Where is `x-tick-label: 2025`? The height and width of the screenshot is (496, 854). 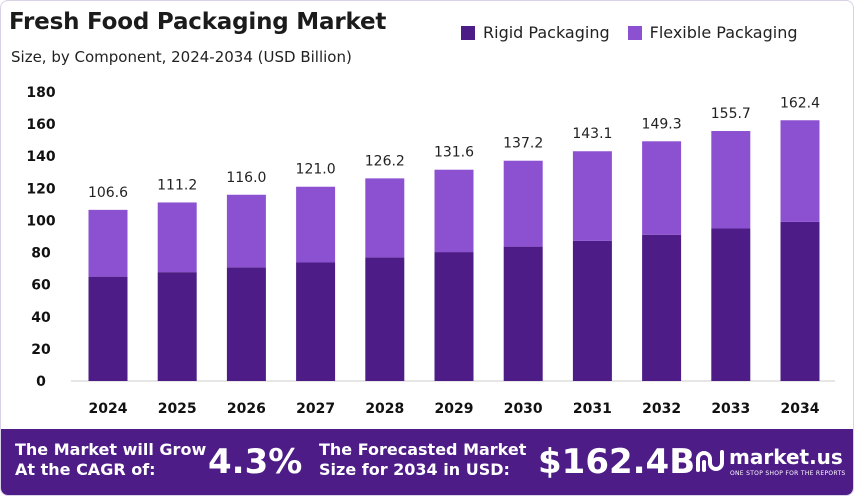 x-tick-label: 2025 is located at coordinates (177, 409).